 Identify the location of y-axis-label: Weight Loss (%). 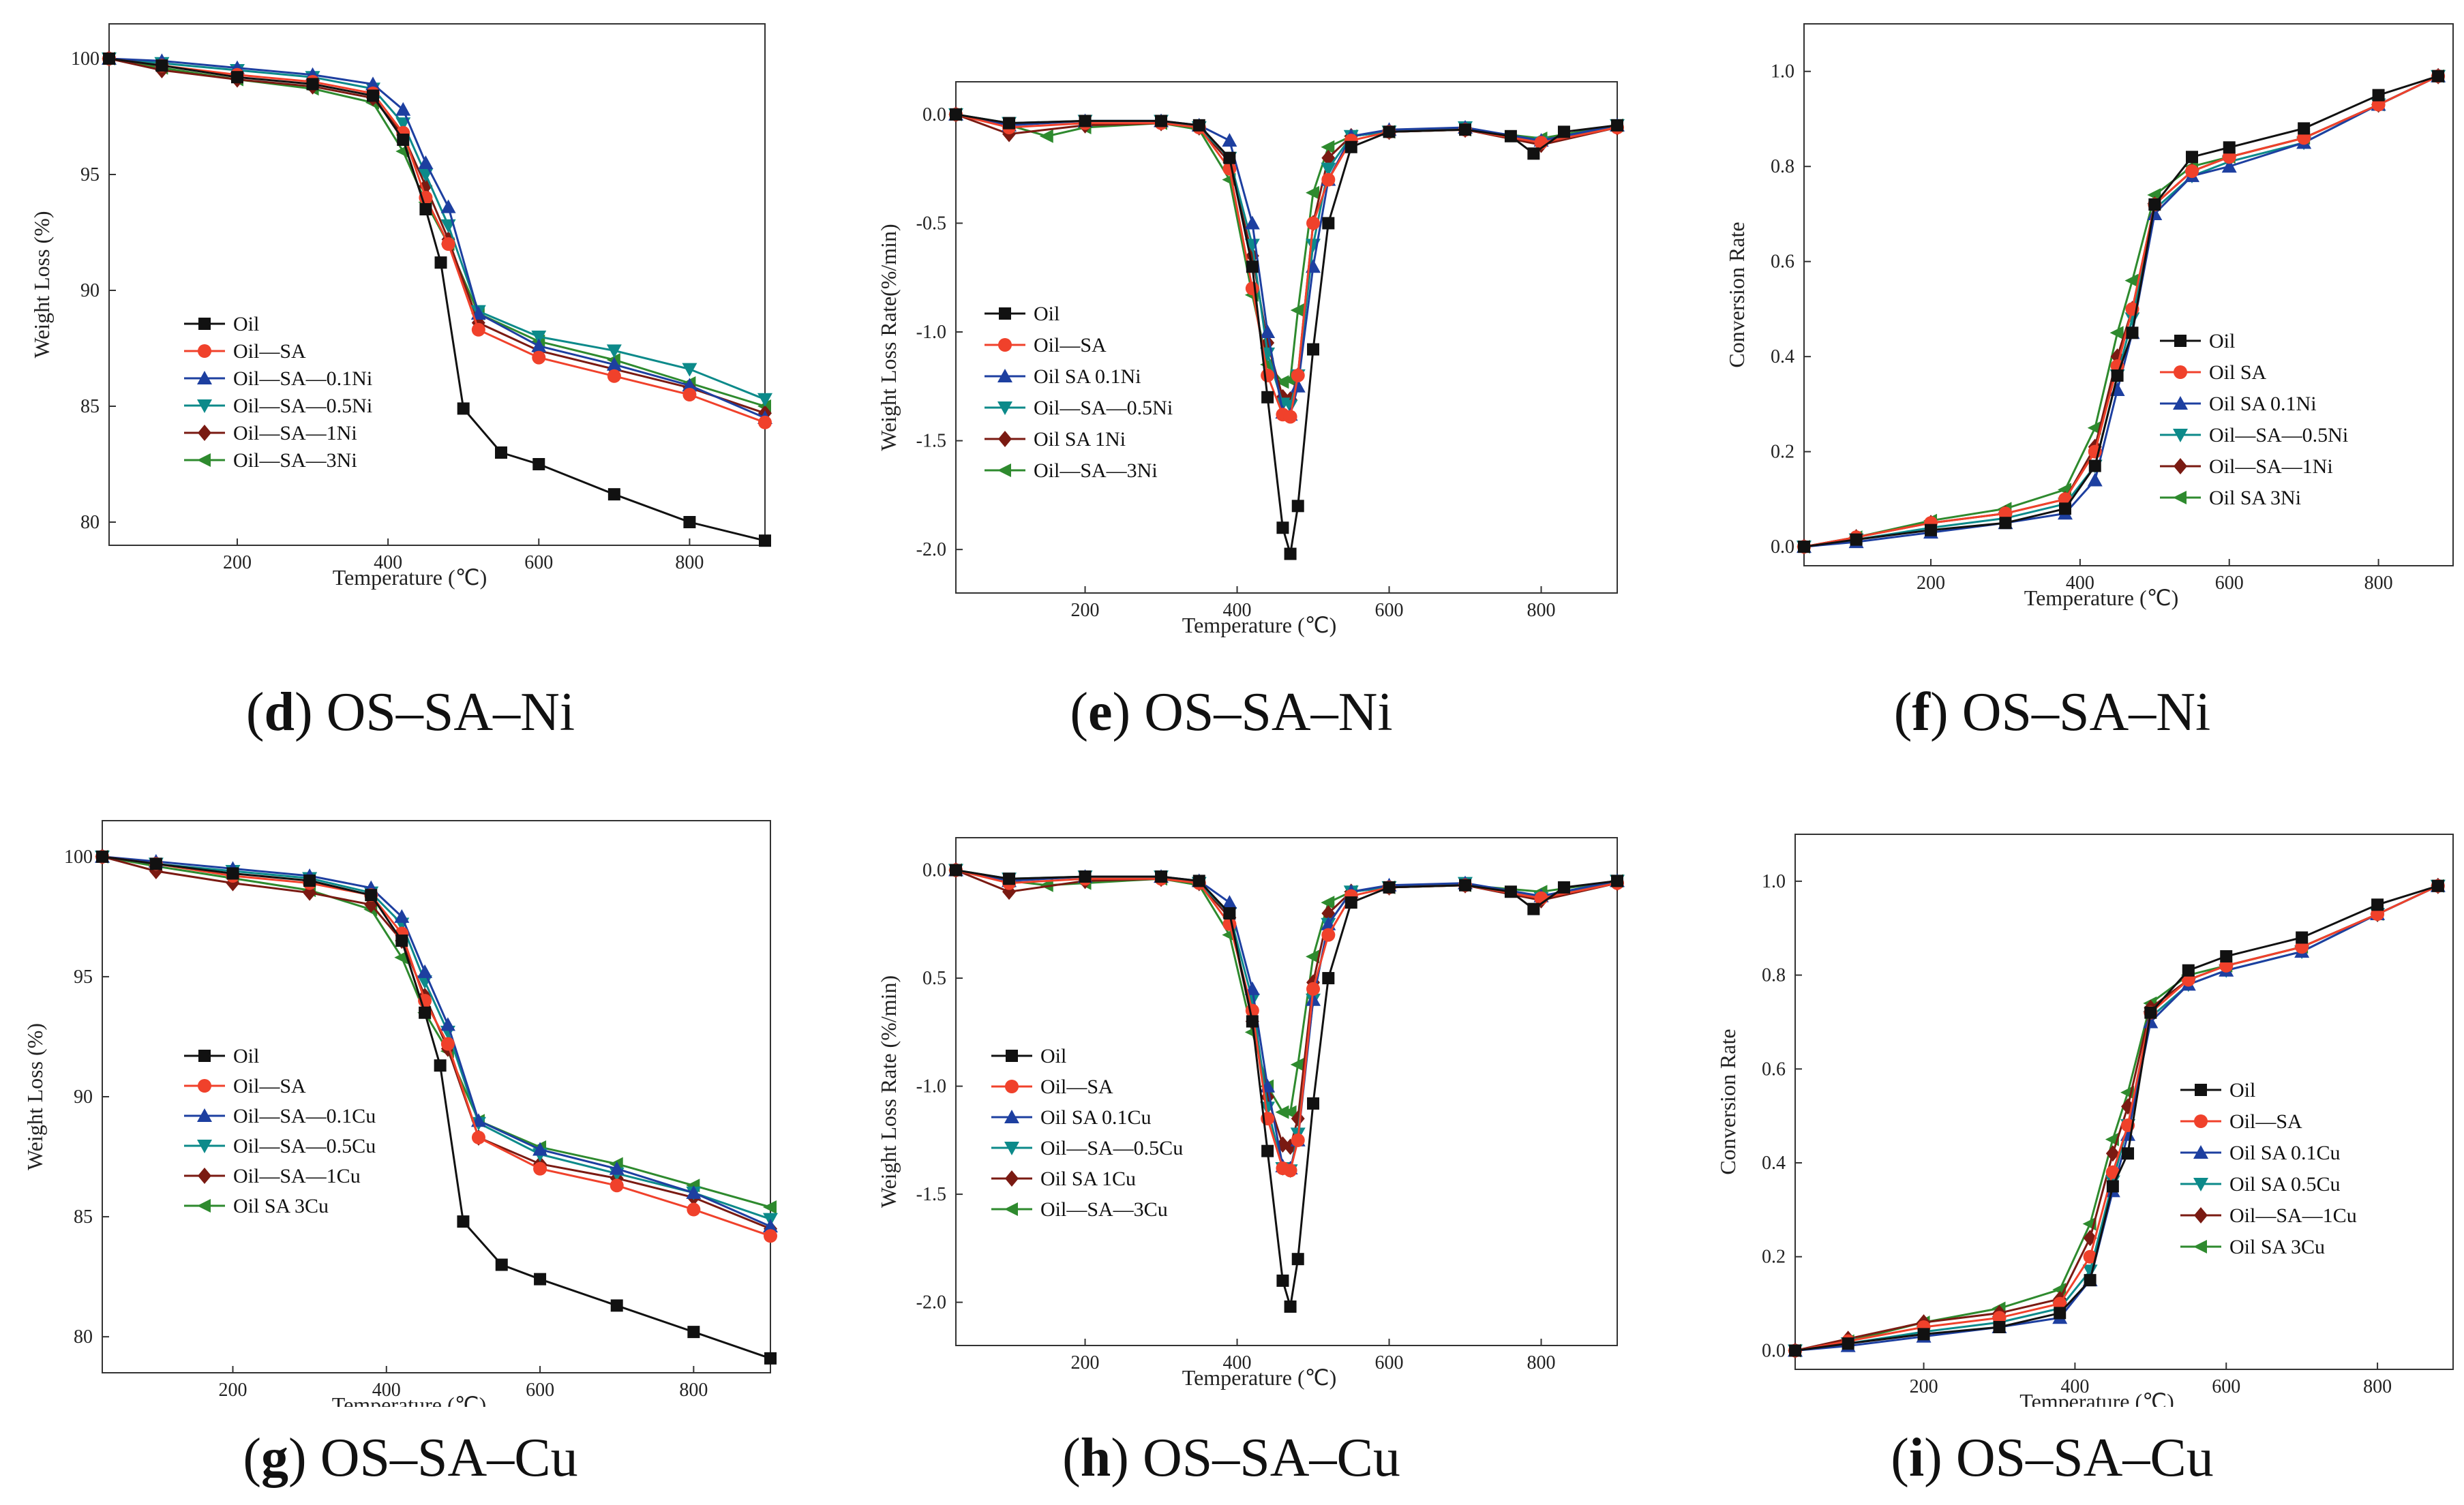
(41, 285).